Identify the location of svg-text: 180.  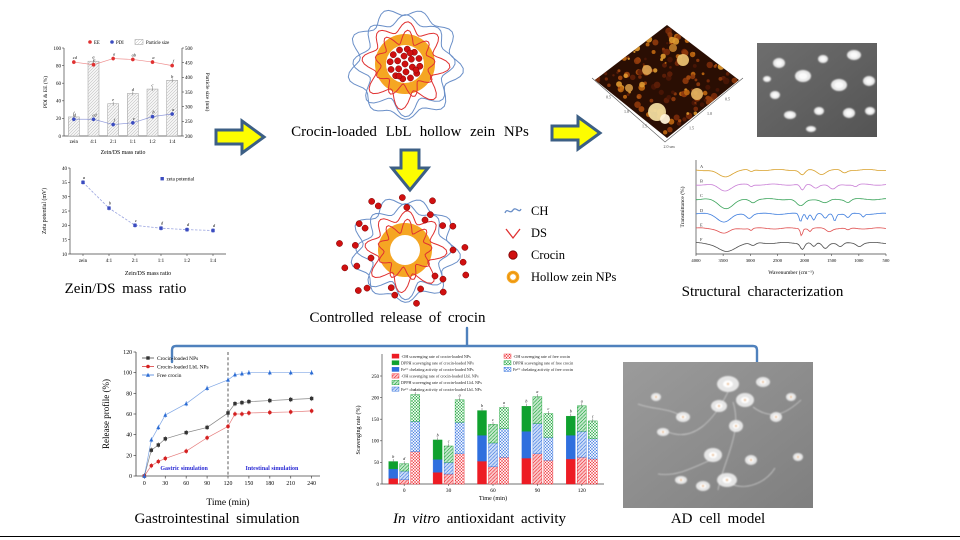
(269, 484).